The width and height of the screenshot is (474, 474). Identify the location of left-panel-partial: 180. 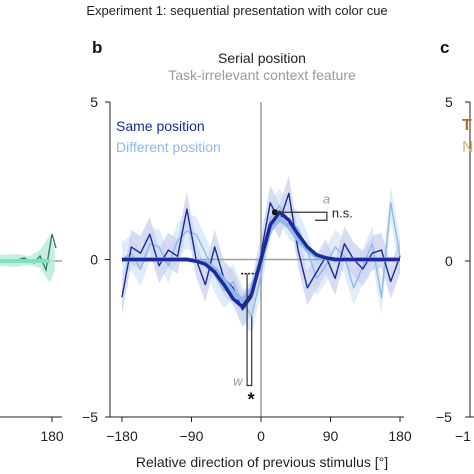
(32, 338).